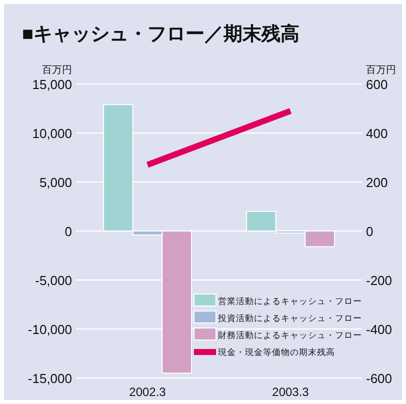  What do you see at coordinates (50, 329) in the screenshot?
I see `y-tick-label: -10,000` at bounding box center [50, 329].